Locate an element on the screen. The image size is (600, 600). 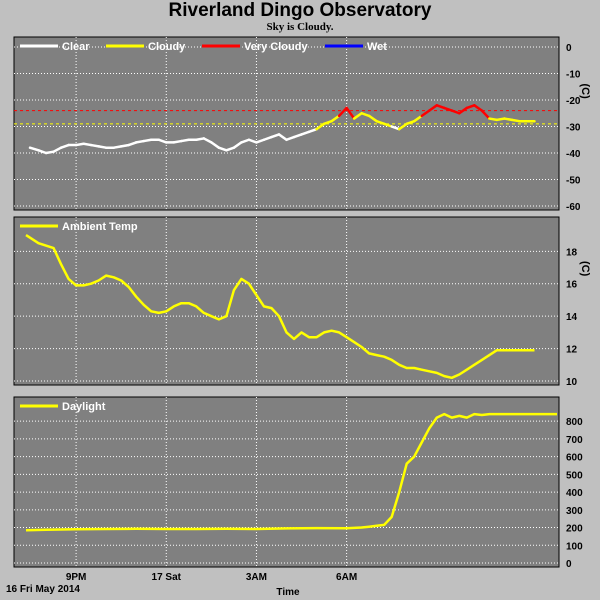
legend-label: Ambient Temp is located at coordinates (100, 227).